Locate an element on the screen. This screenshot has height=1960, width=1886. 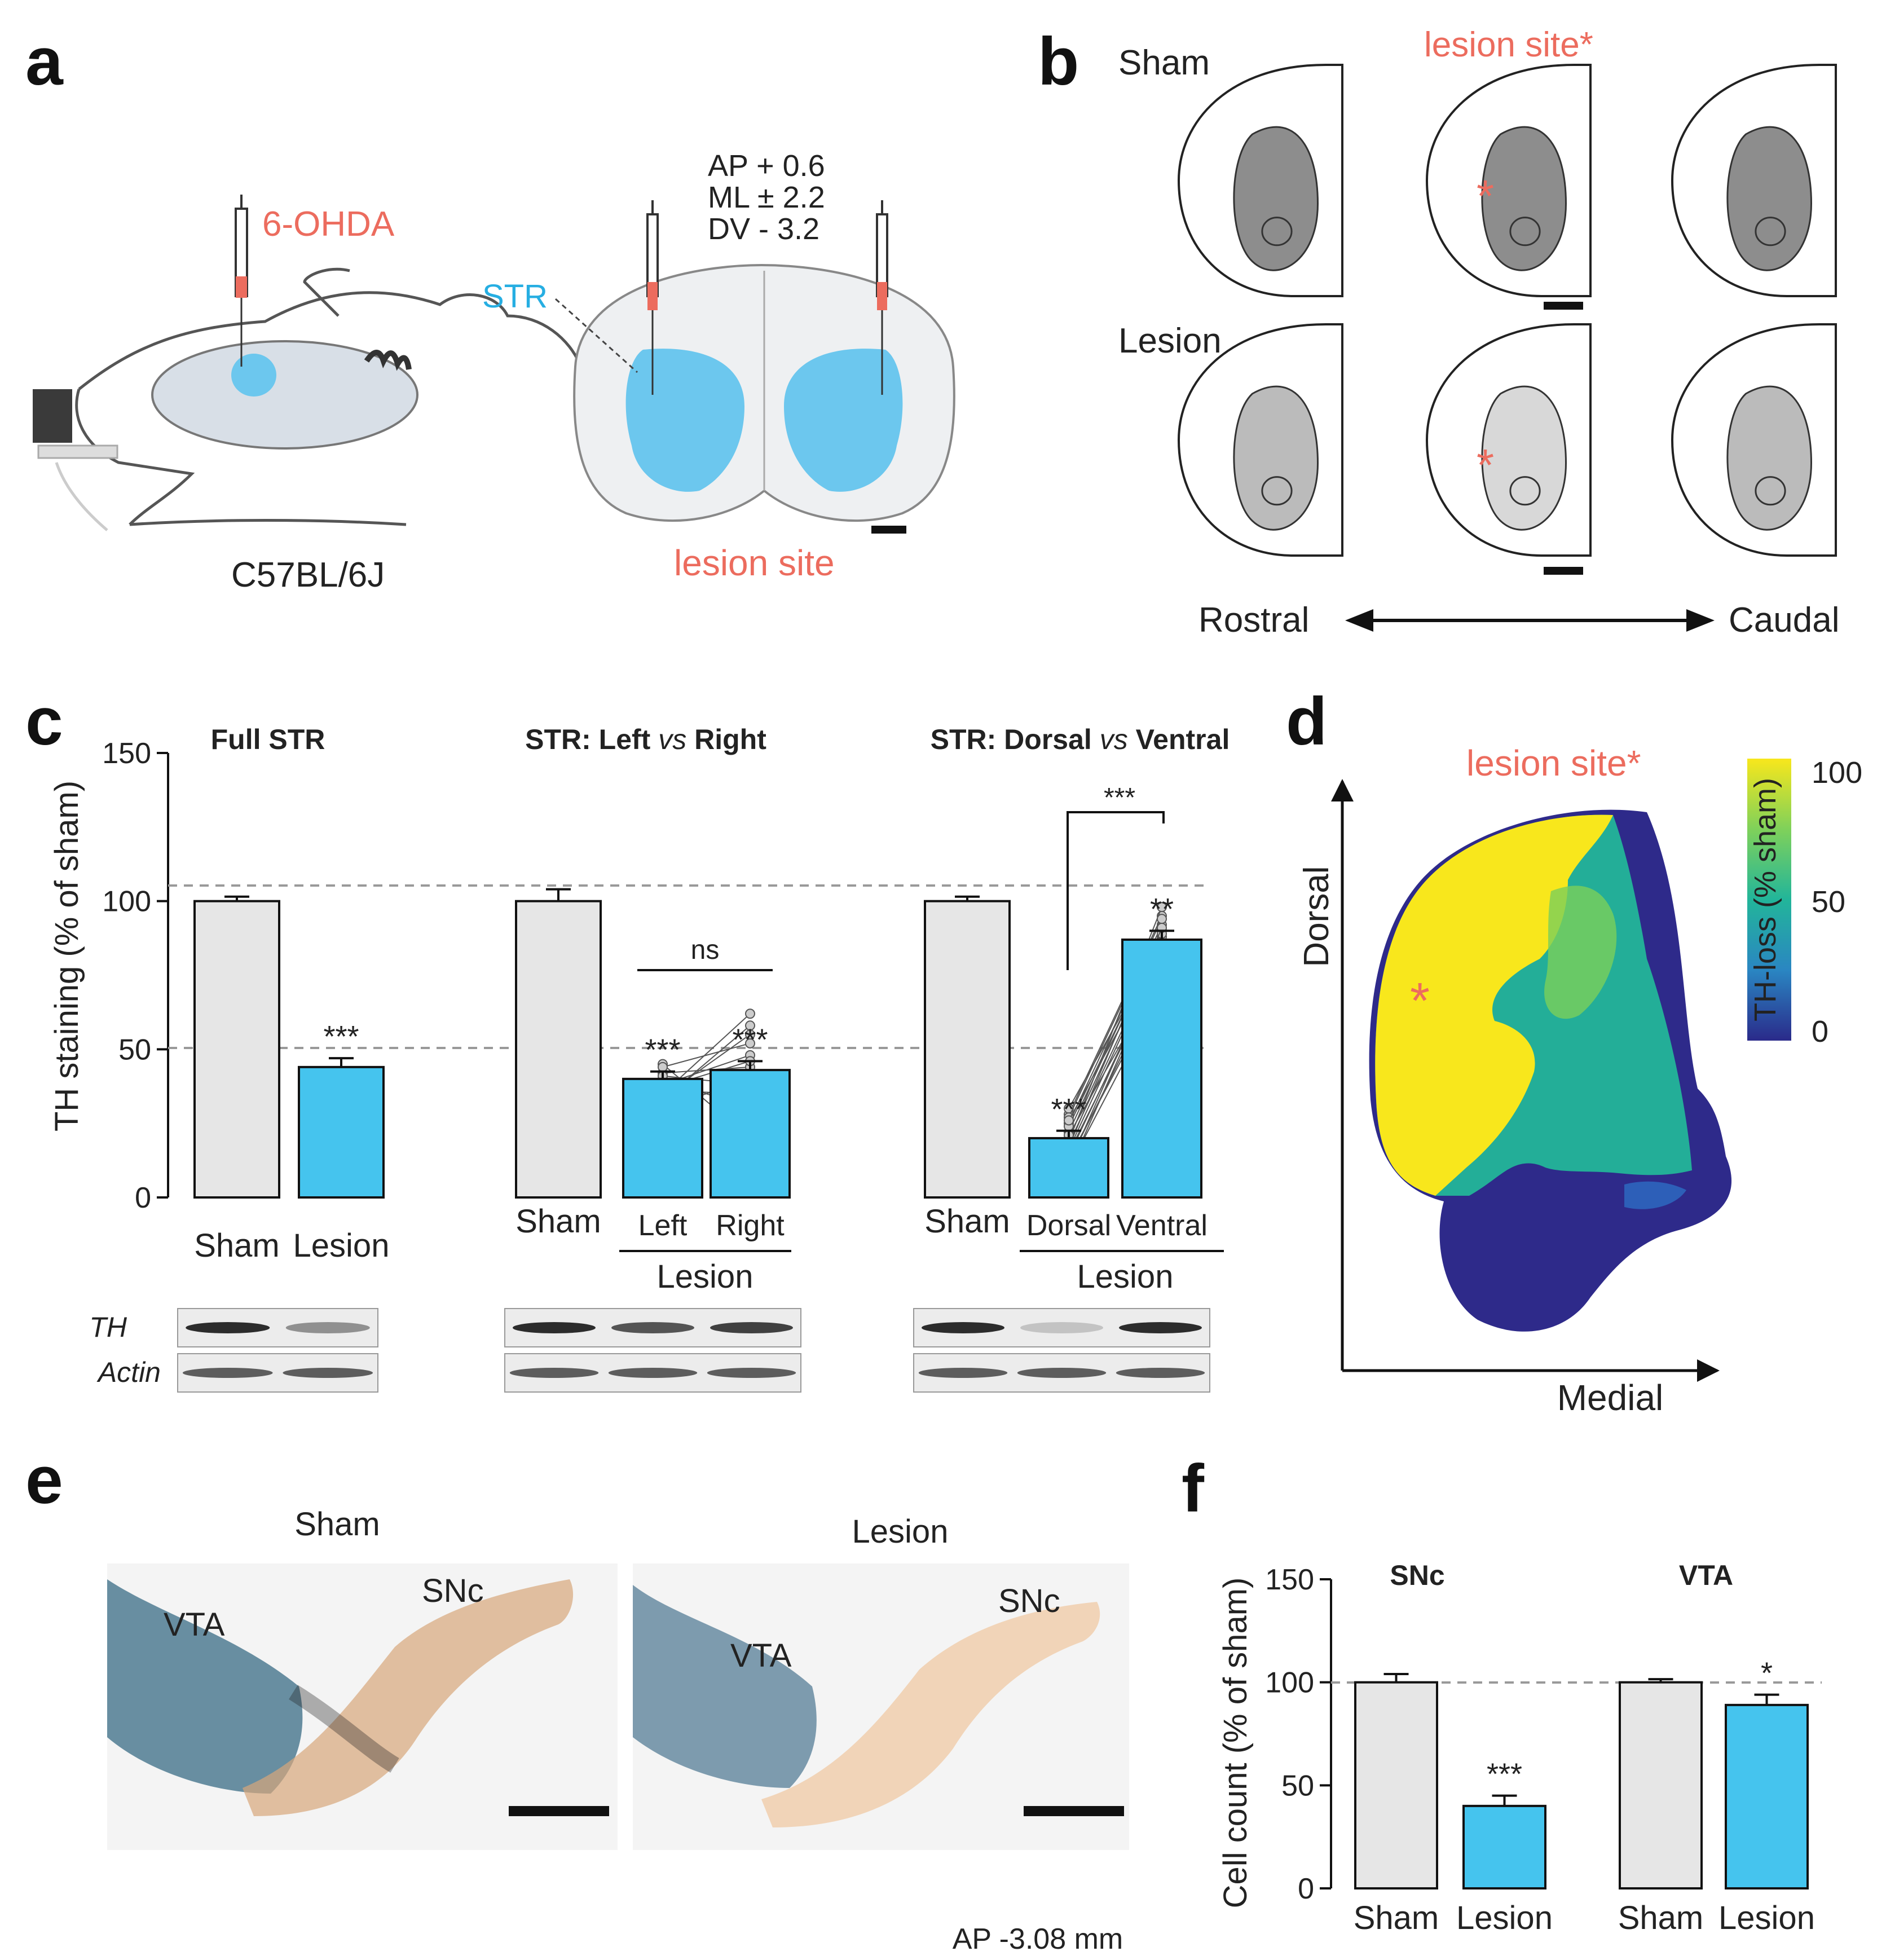
c-bar-0-sham is located at coordinates (237, 1049).